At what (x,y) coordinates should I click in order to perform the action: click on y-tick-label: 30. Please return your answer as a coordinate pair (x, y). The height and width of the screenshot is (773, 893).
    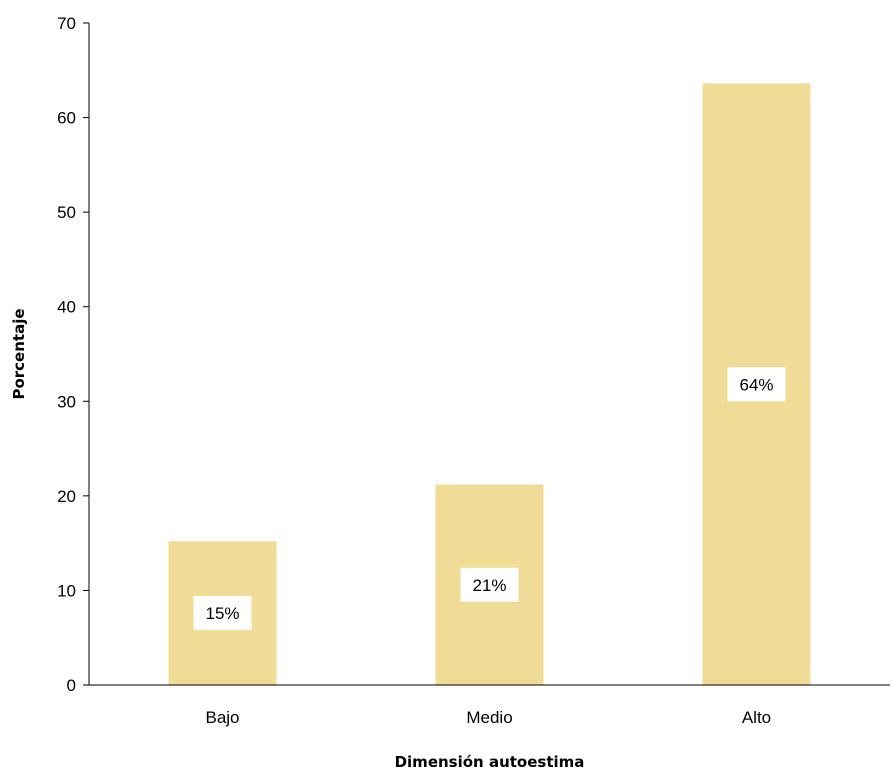
    Looking at the image, I should click on (66, 401).